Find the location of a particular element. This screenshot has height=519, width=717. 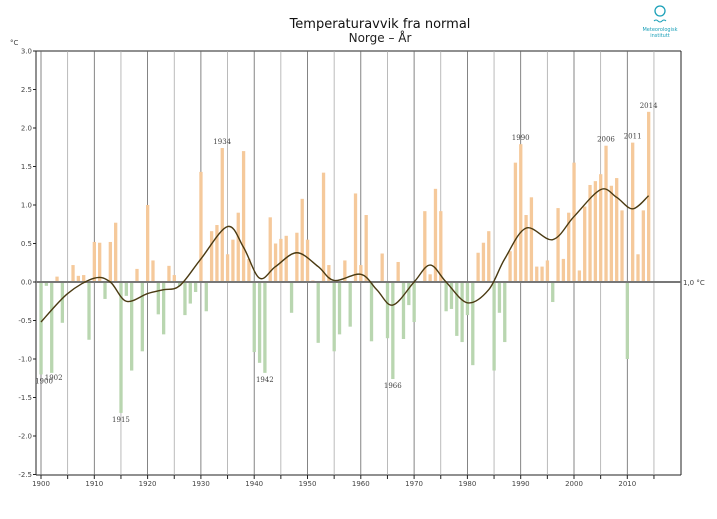

y-tick-label: 3.0 is located at coordinates (26, 52).